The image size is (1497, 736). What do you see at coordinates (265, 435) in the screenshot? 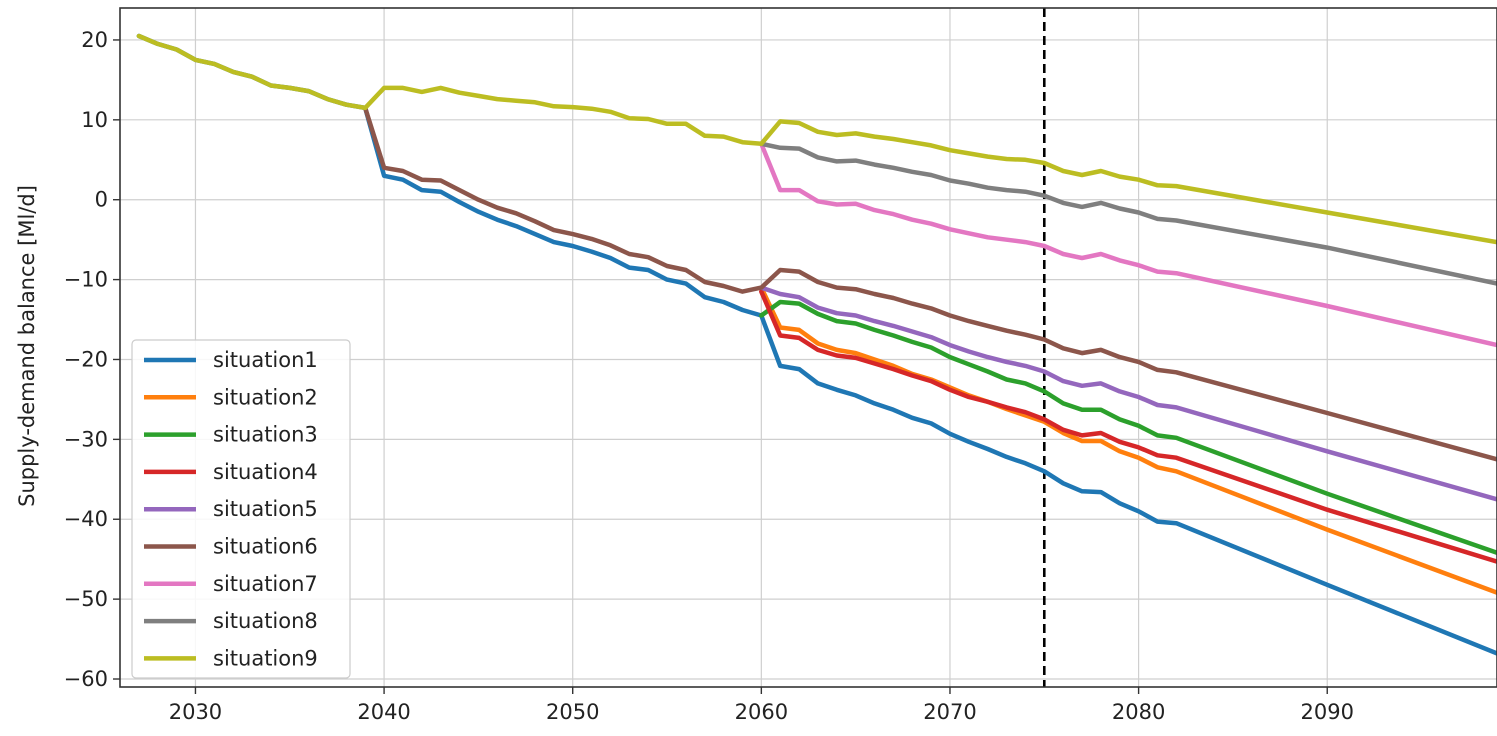
I see `legend-label-situation3: situation3` at bounding box center [265, 435].